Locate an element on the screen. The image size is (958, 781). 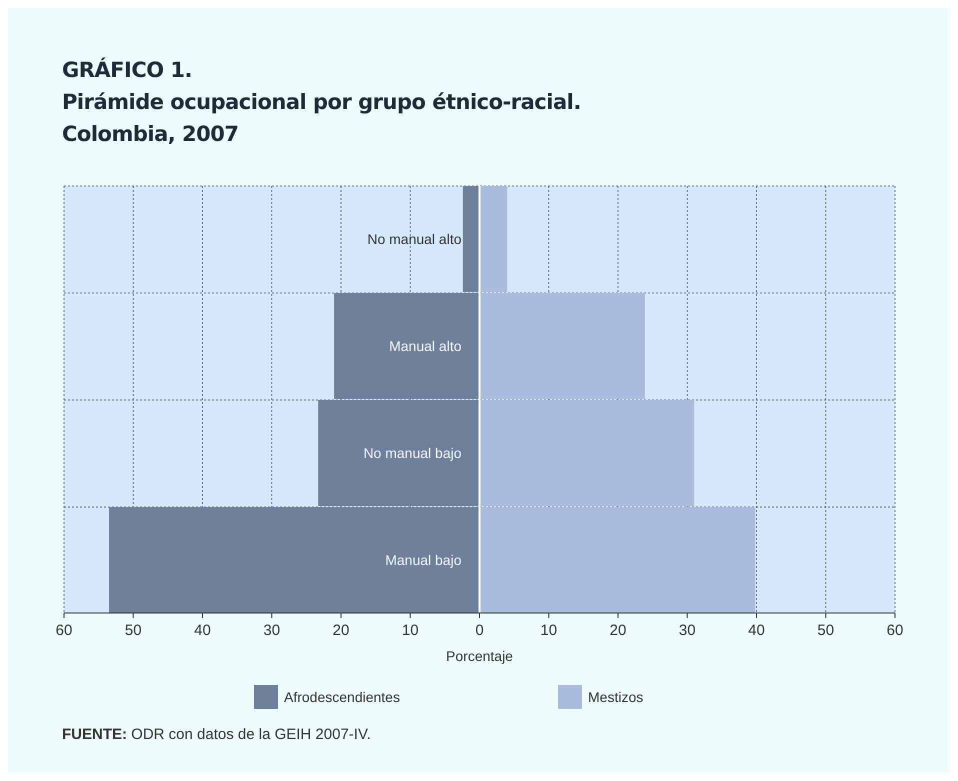
legend-label: Afrodescendientes is located at coordinates (342, 696).